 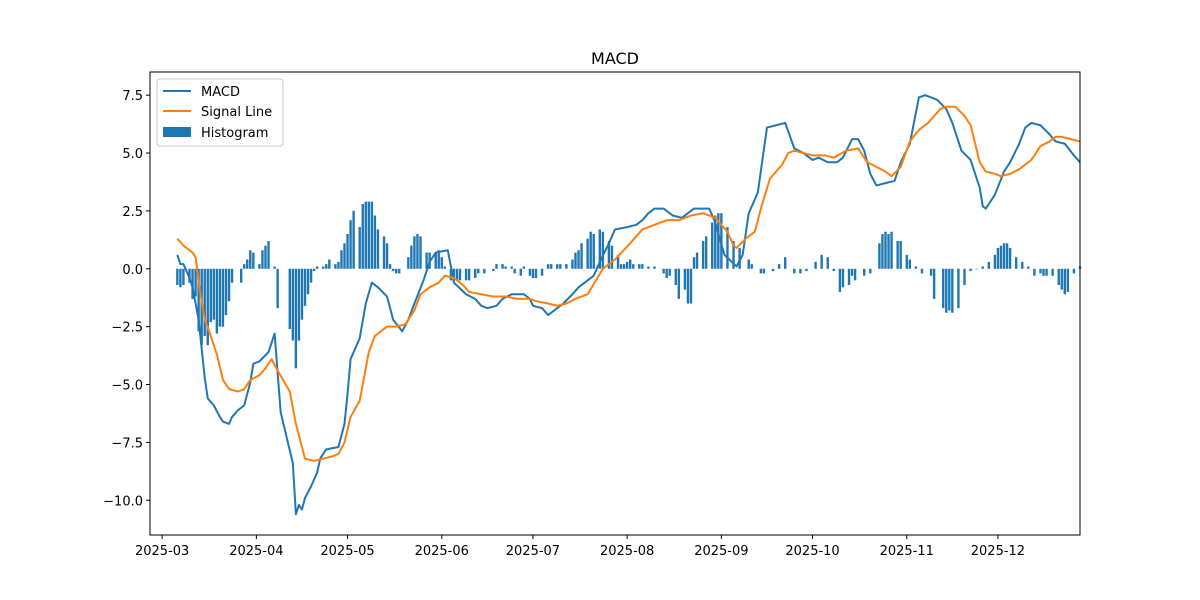 What do you see at coordinates (177, 132) in the screenshot?
I see `legend-histogram-swatch` at bounding box center [177, 132].